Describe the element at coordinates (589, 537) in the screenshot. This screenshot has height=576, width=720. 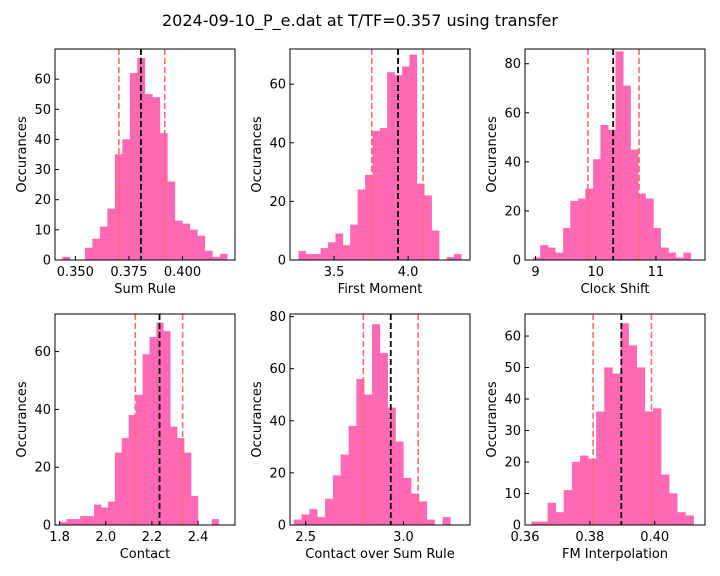
I see `x-tick-label: 0.38` at that location.